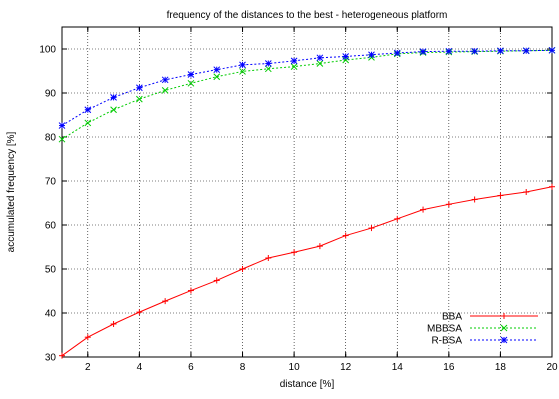  Describe the element at coordinates (47, 50) in the screenshot. I see `y-tick-label: 100` at that location.